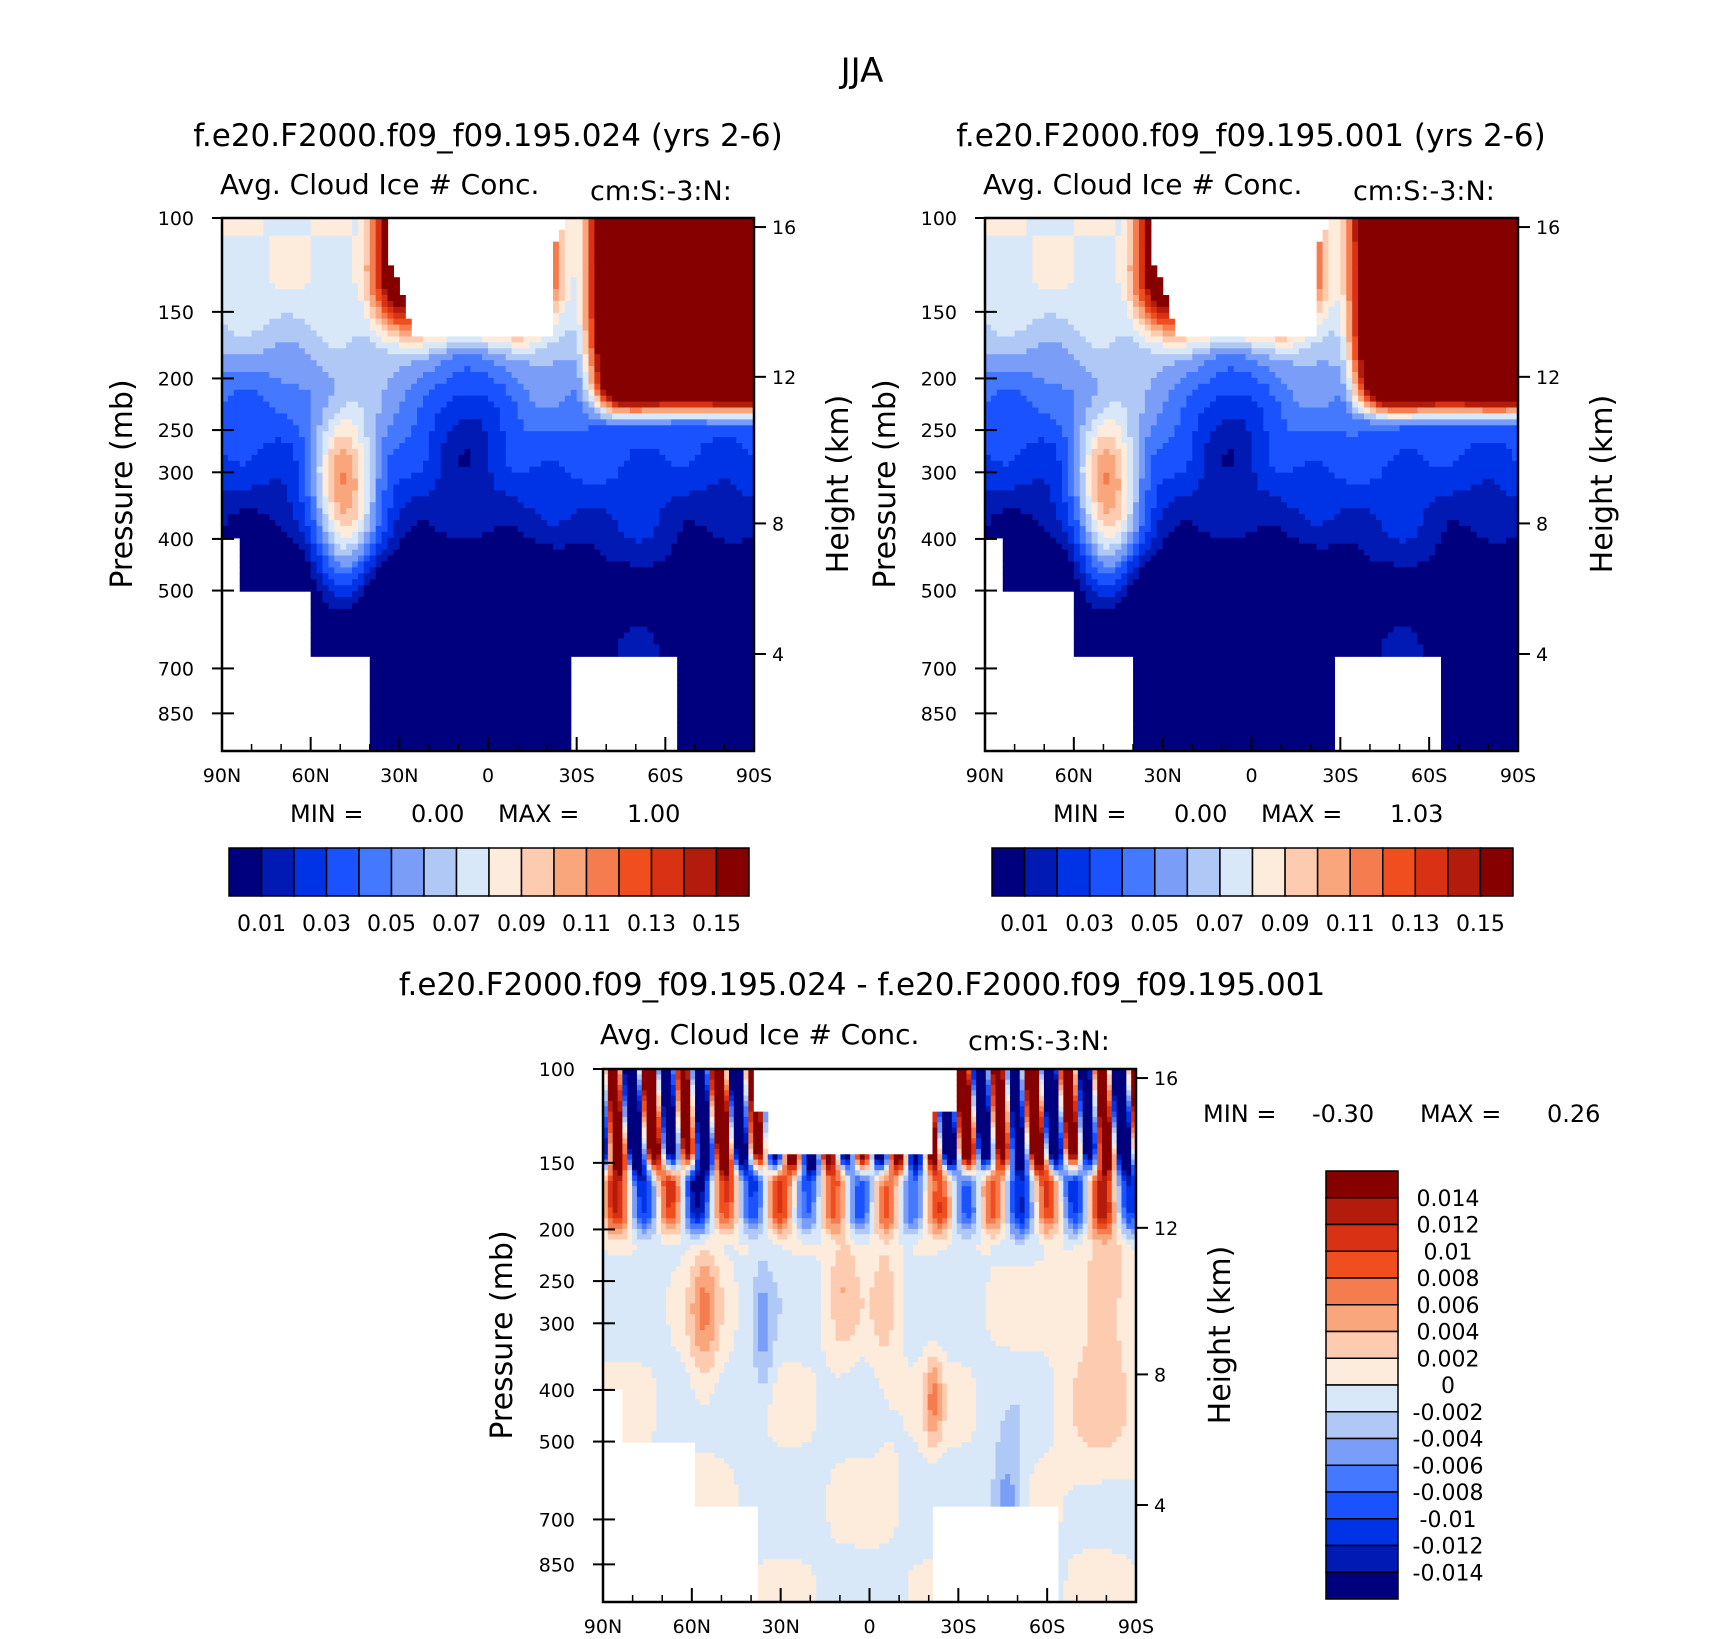 This screenshot has height=1639, width=1710. What do you see at coordinates (1548, 228) in the screenshot?
I see `y2-tick-label: 16` at bounding box center [1548, 228].